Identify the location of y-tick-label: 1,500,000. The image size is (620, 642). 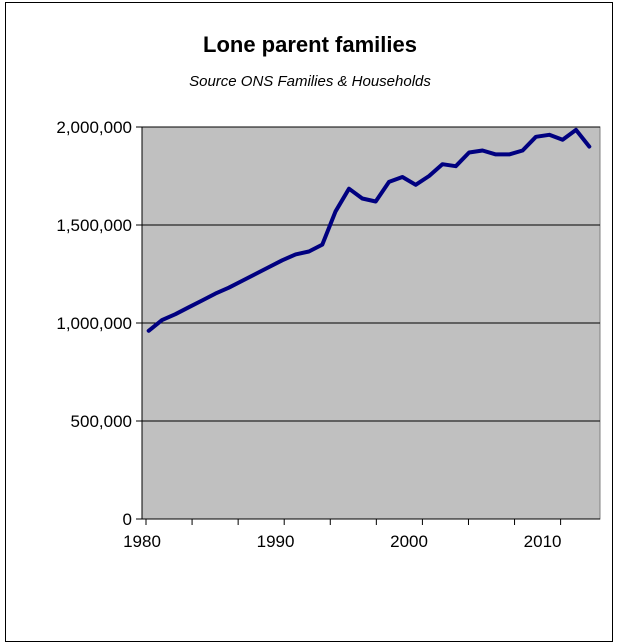
(94, 225).